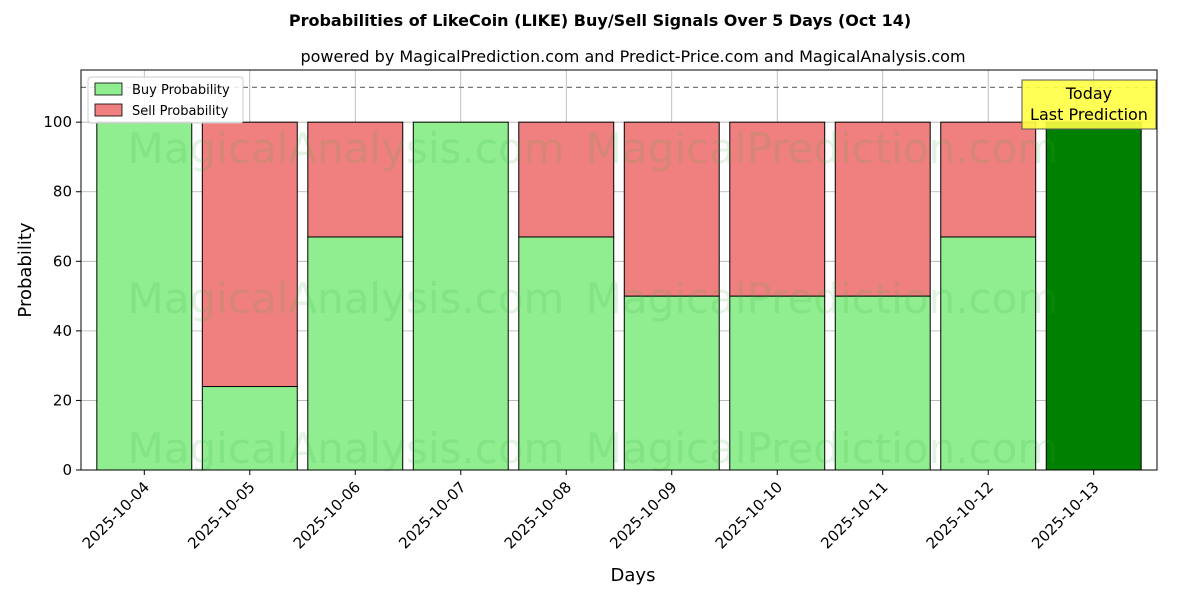  Describe the element at coordinates (1089, 114) in the screenshot. I see `today-annotation-line2: Last Prediction` at that location.